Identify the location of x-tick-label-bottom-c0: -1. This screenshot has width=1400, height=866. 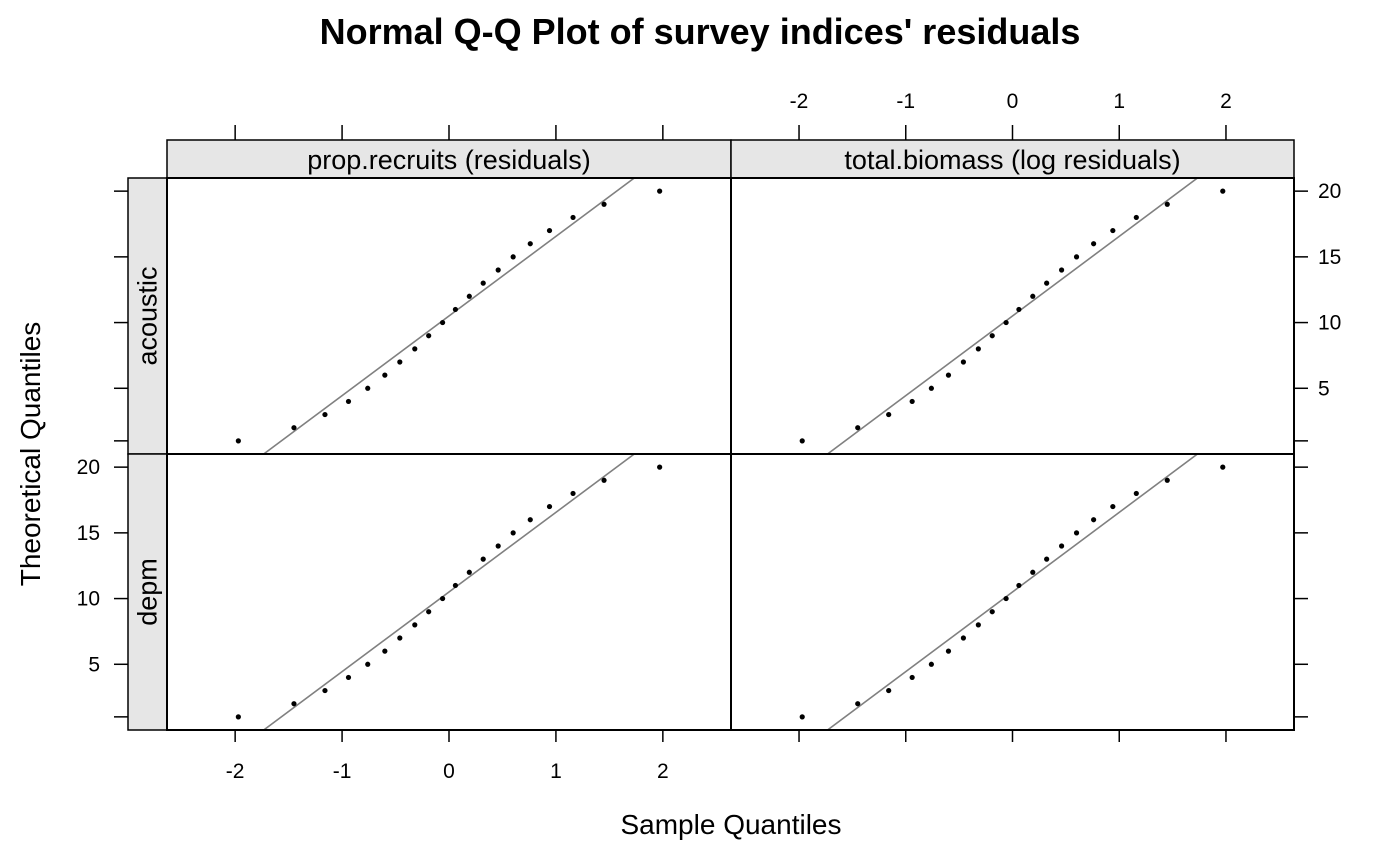
(342, 771).